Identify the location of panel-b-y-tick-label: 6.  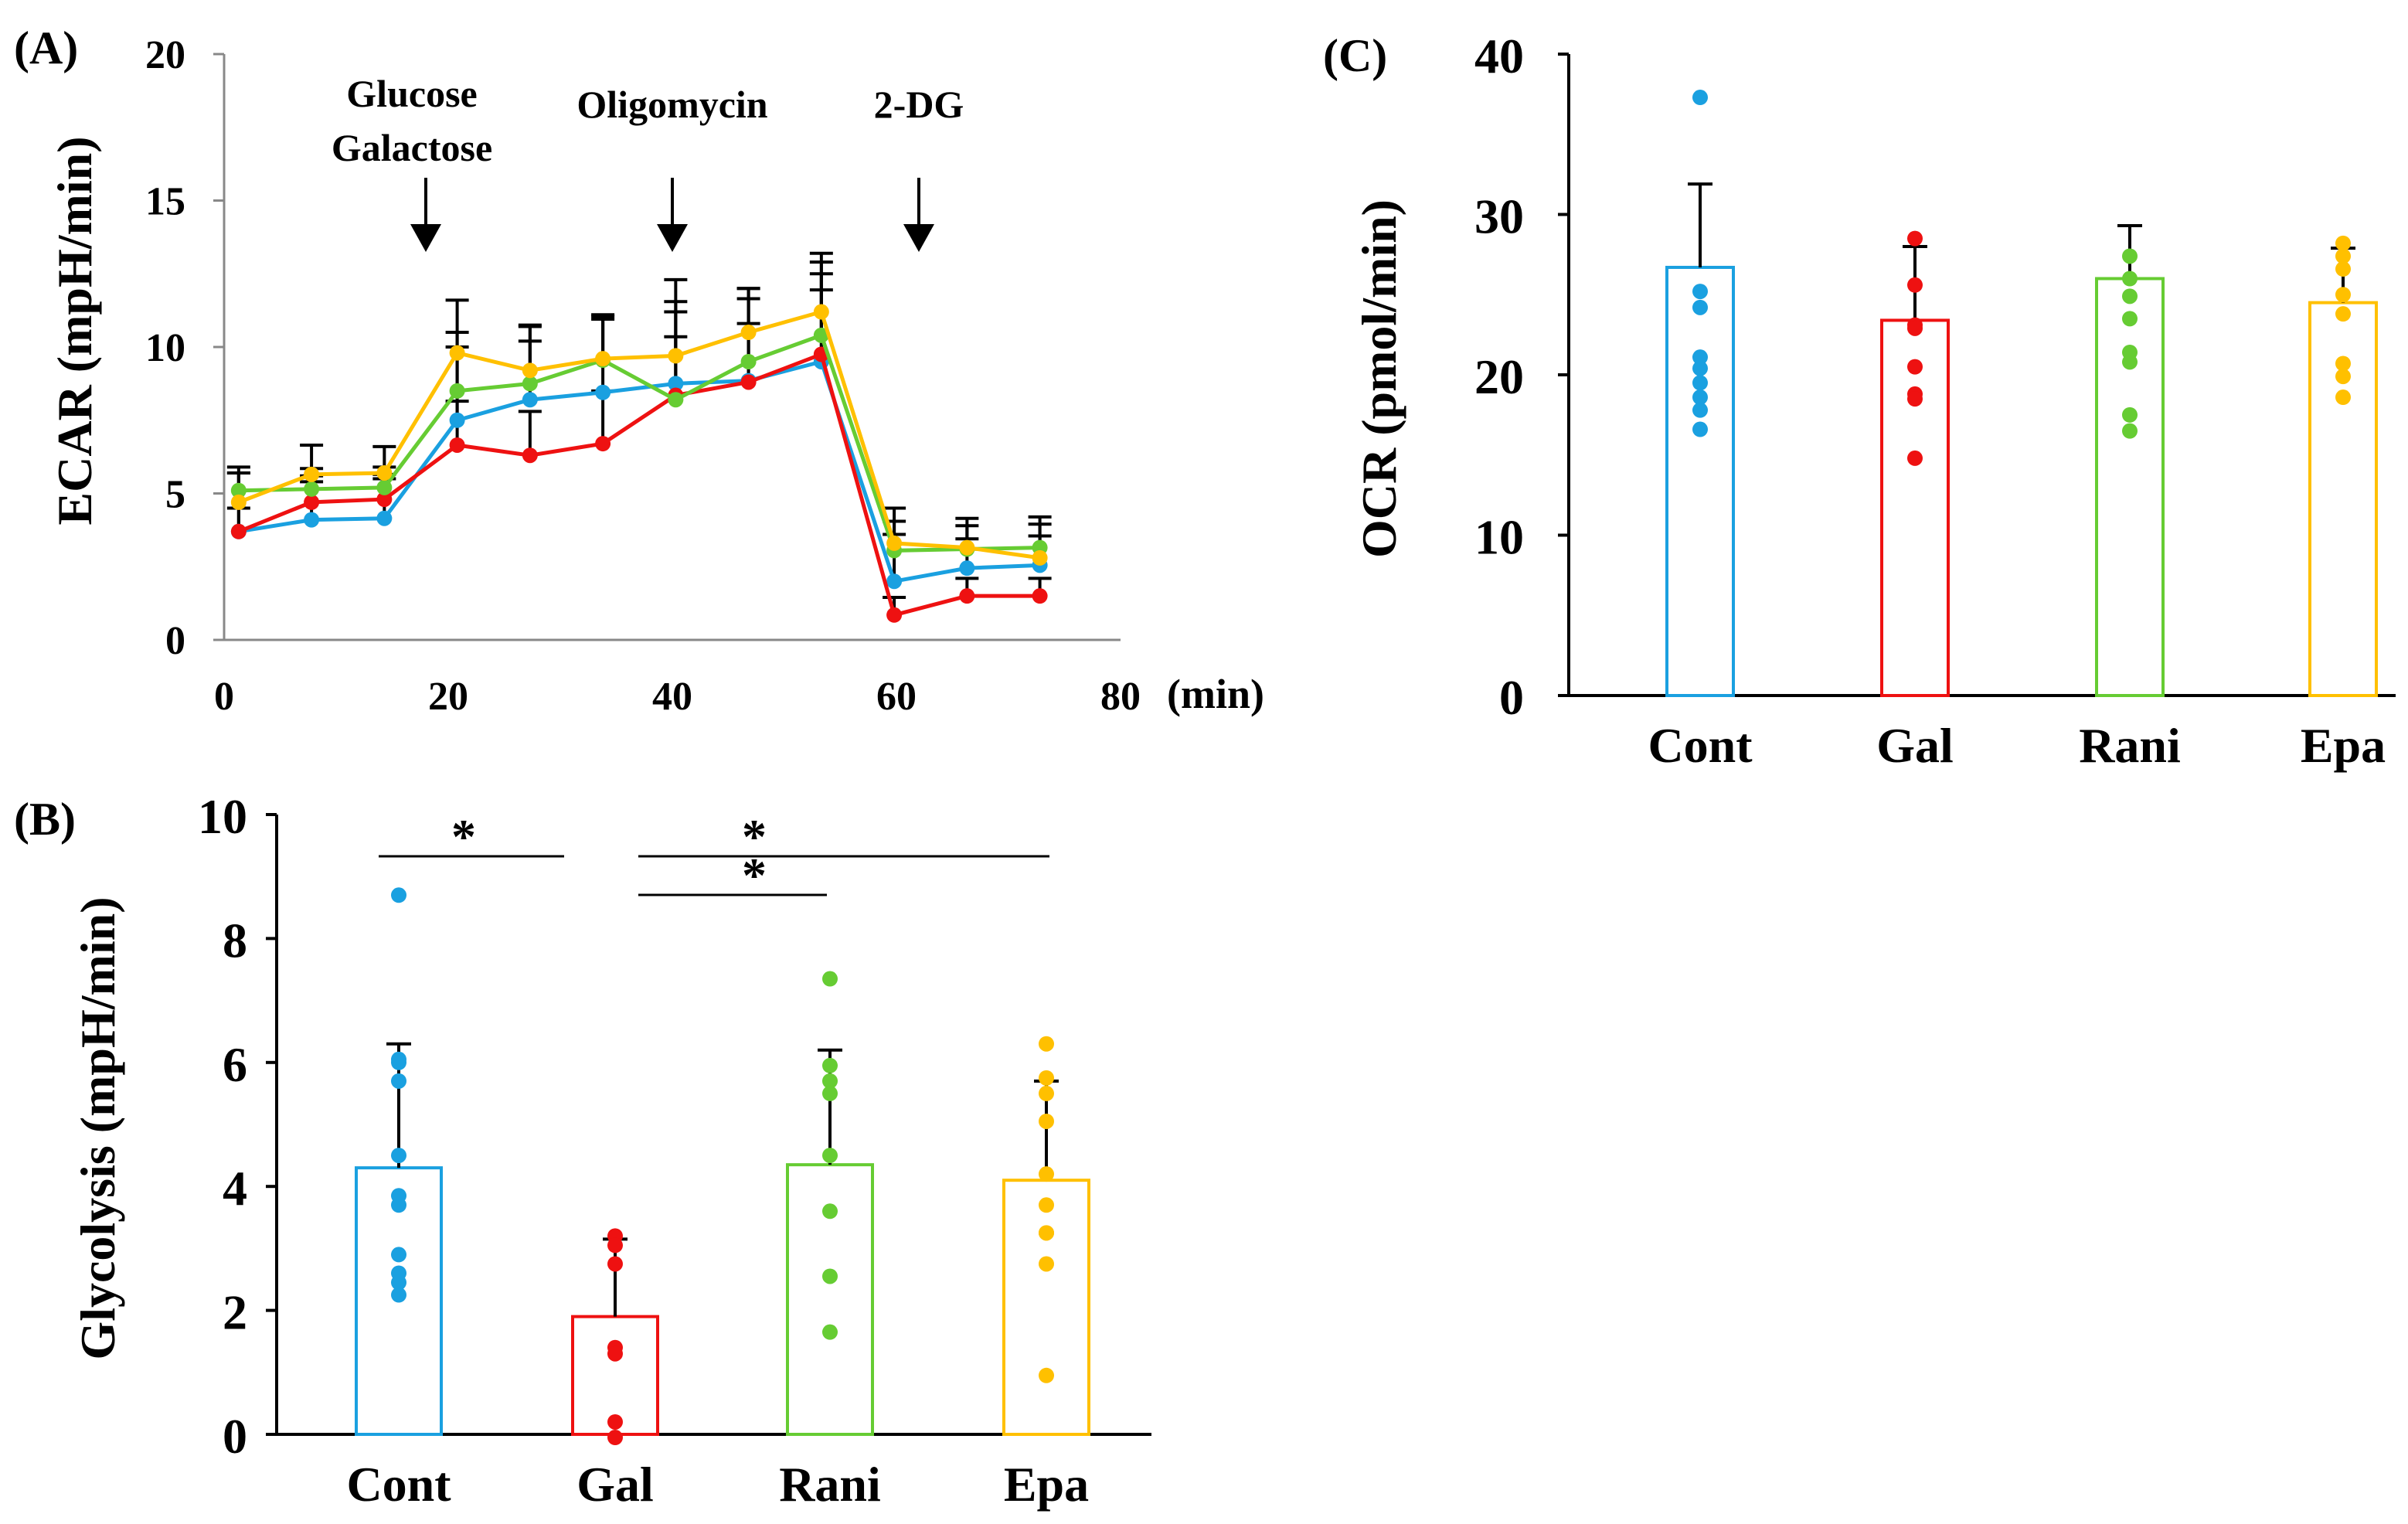
(235, 1064).